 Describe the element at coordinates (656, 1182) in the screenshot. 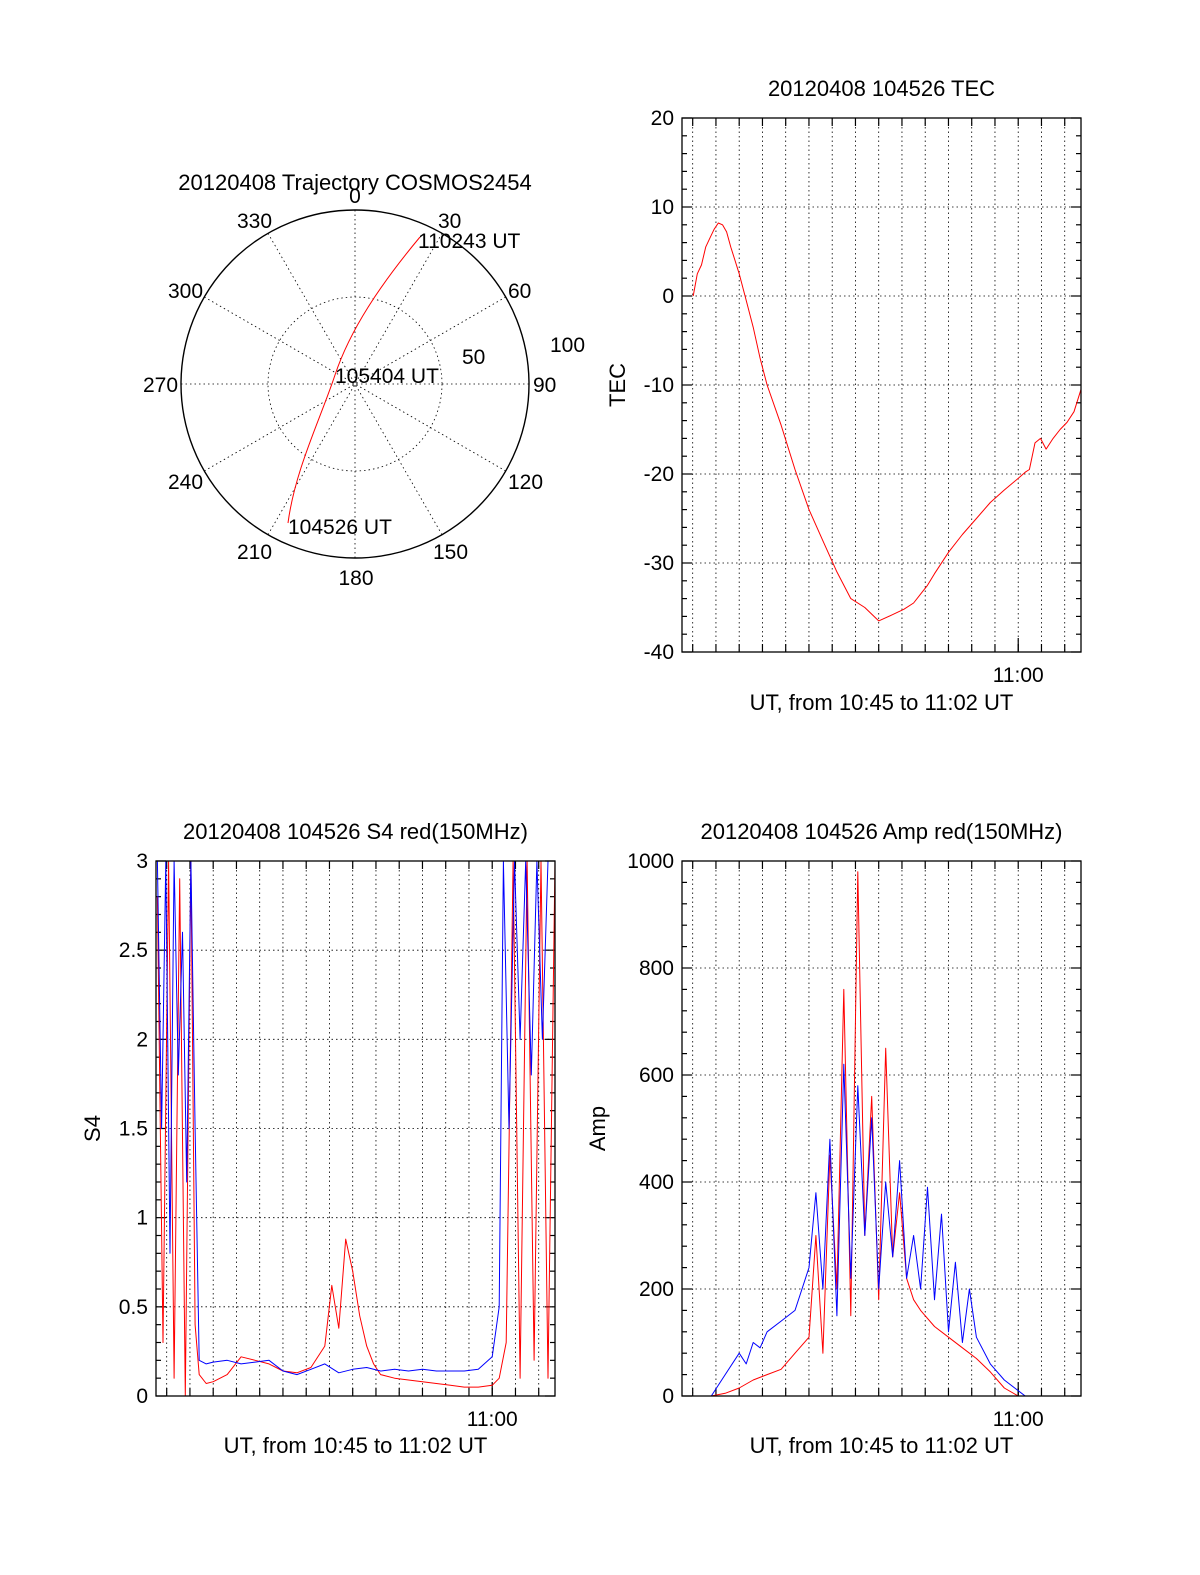

I see `amp-y-tick-label: 400` at that location.